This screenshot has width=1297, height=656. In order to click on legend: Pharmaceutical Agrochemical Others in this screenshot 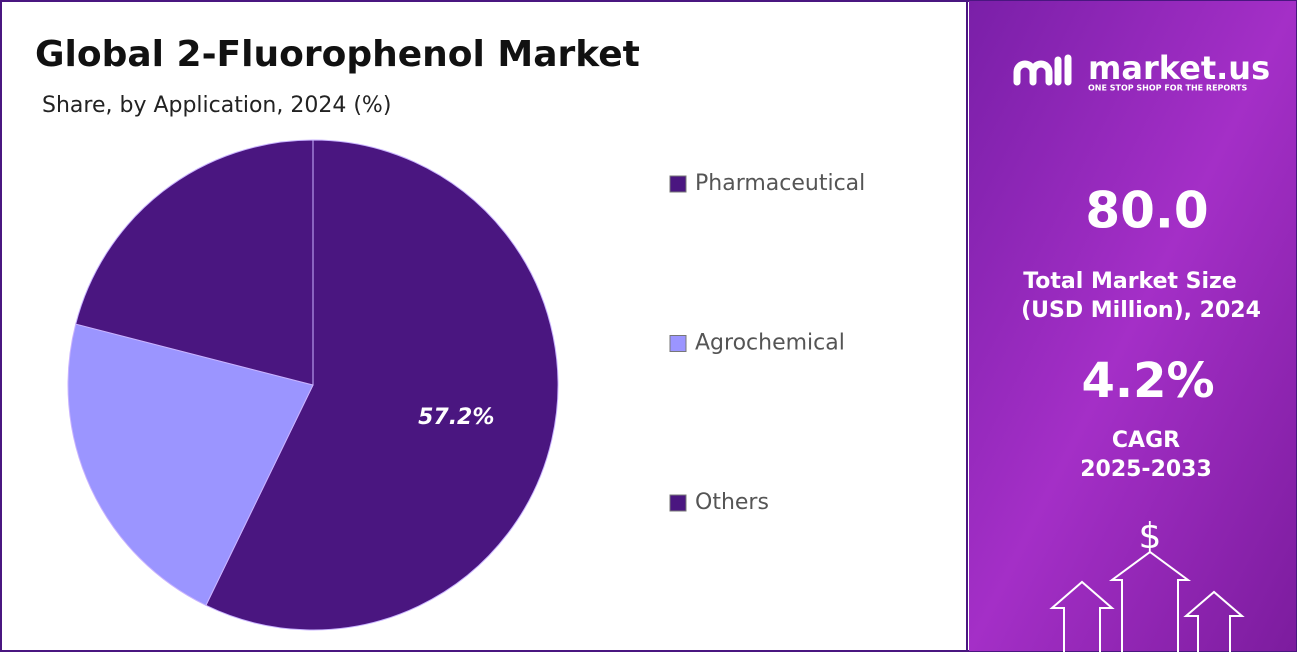, I will do `click(767, 343)`.